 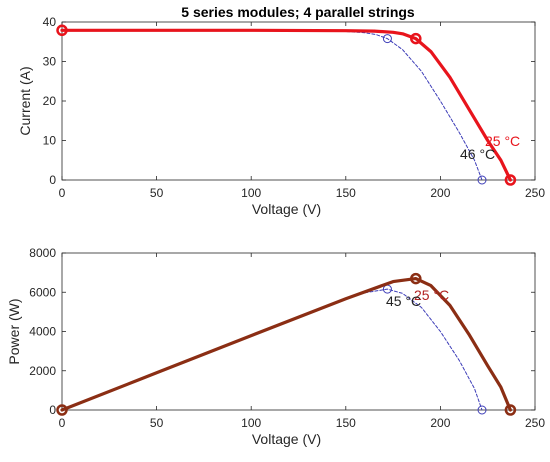 I want to click on y-tick-label: 10, so click(x=50, y=141).